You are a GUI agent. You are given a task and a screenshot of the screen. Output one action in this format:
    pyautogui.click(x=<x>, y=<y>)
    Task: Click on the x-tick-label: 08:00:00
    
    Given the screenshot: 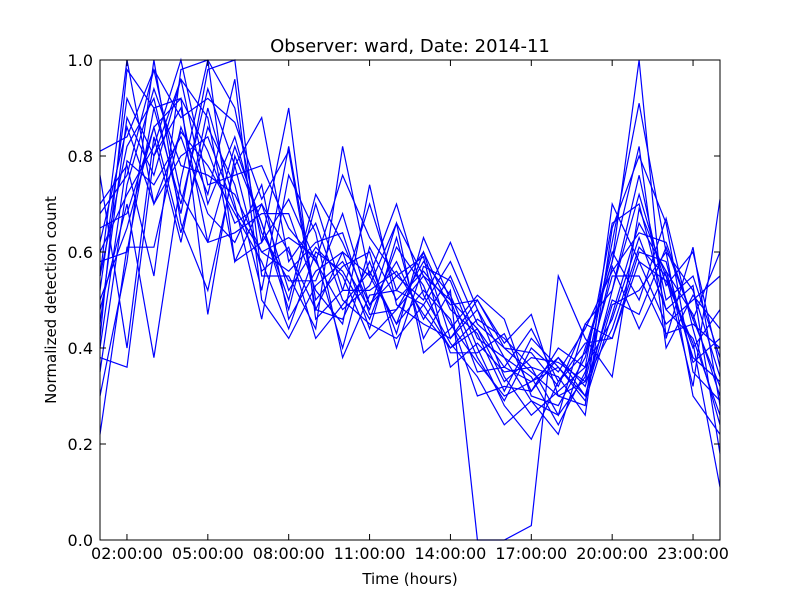 What is the action you would take?
    pyautogui.click(x=289, y=553)
    